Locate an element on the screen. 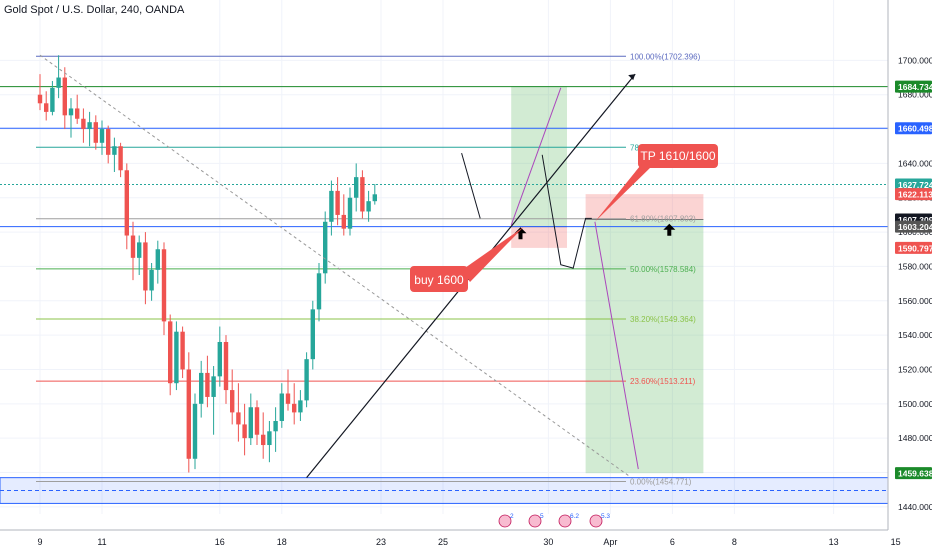  tp-callout-text: TP 1610/1600 is located at coordinates (678, 156).